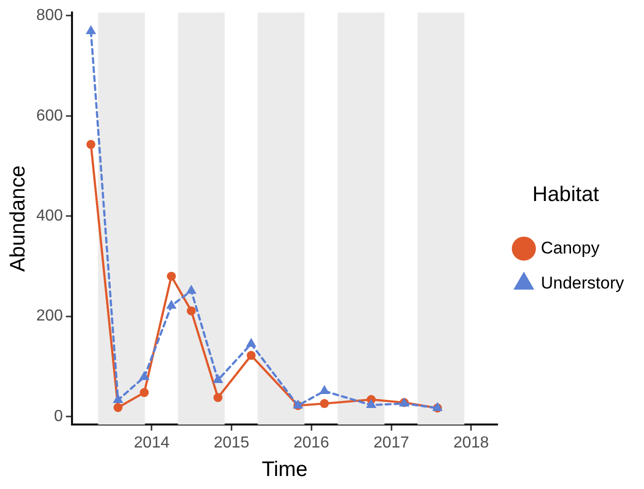 The image size is (644, 489). Describe the element at coordinates (285, 470) in the screenshot. I see `x-axis-title: Time` at that location.